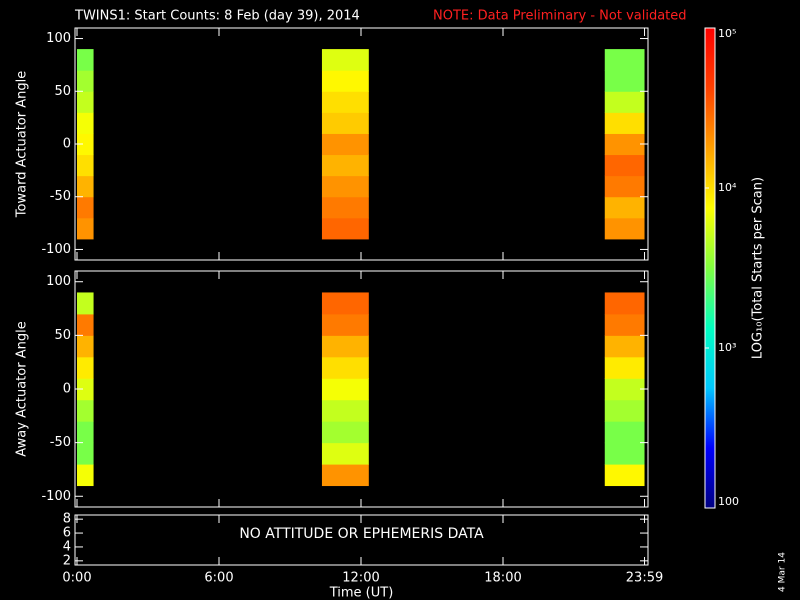  What do you see at coordinates (67, 519) in the screenshot?
I see `y-tick-label: 8` at bounding box center [67, 519].